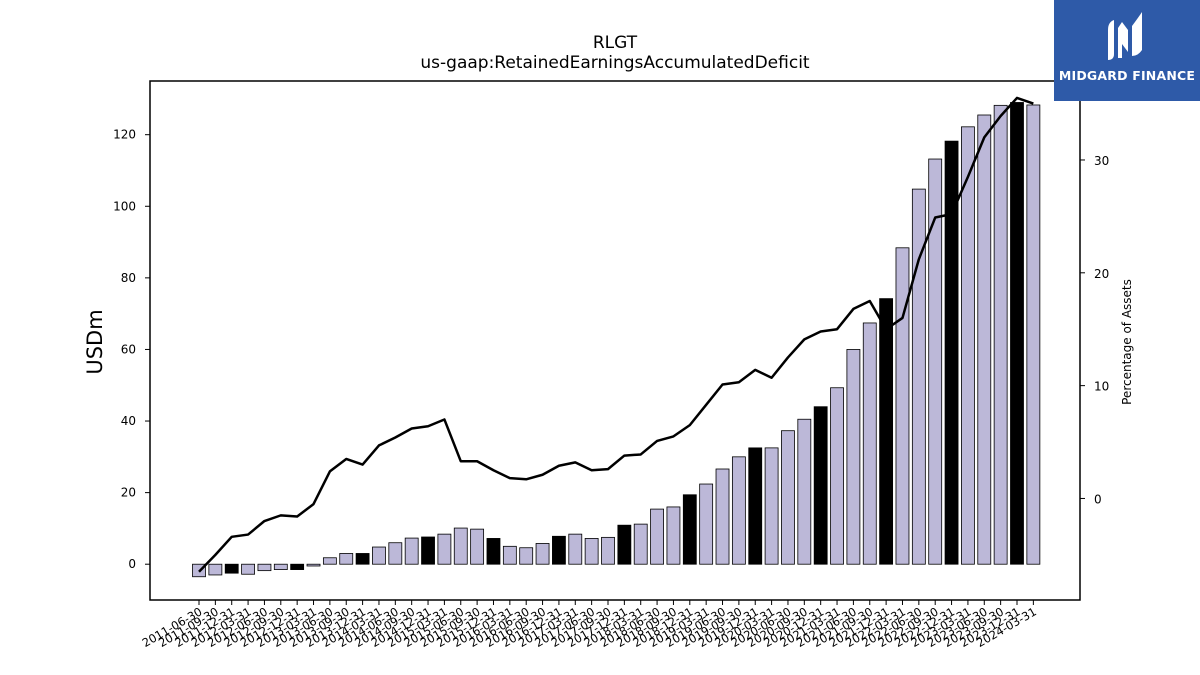 This screenshot has width=1200, height=675. What do you see at coordinates (1127, 342) in the screenshot?
I see `y-axis-label-right: Percentage of Assets` at bounding box center [1127, 342].